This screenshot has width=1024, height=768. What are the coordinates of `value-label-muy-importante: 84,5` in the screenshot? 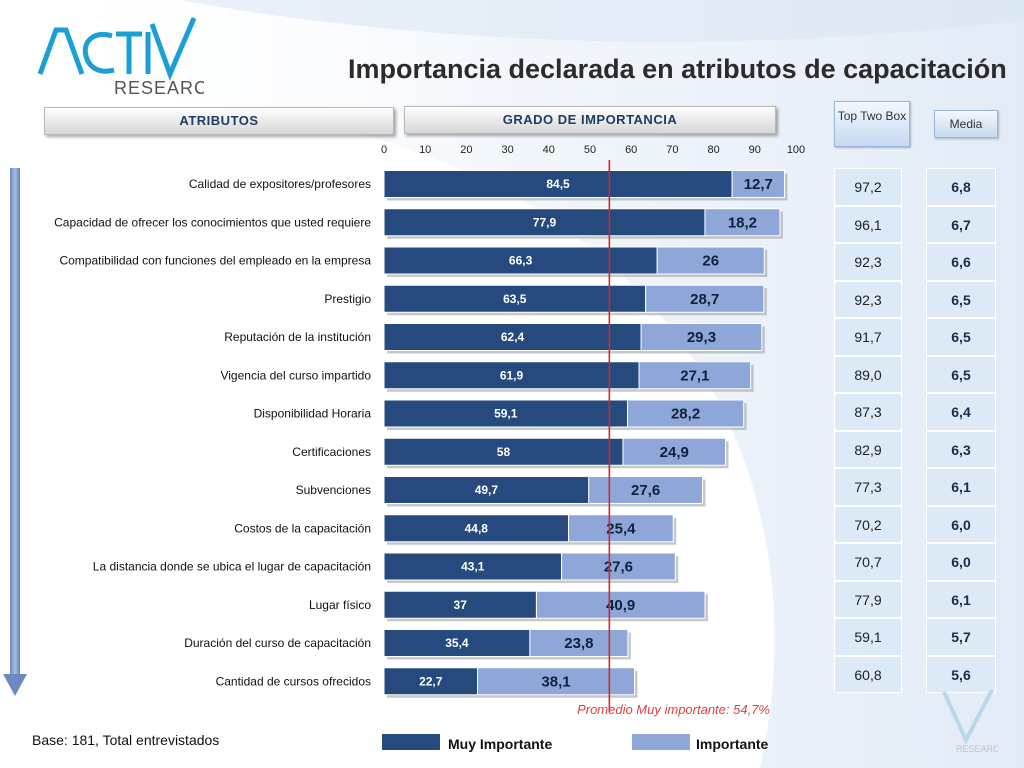 It's located at (558, 184).